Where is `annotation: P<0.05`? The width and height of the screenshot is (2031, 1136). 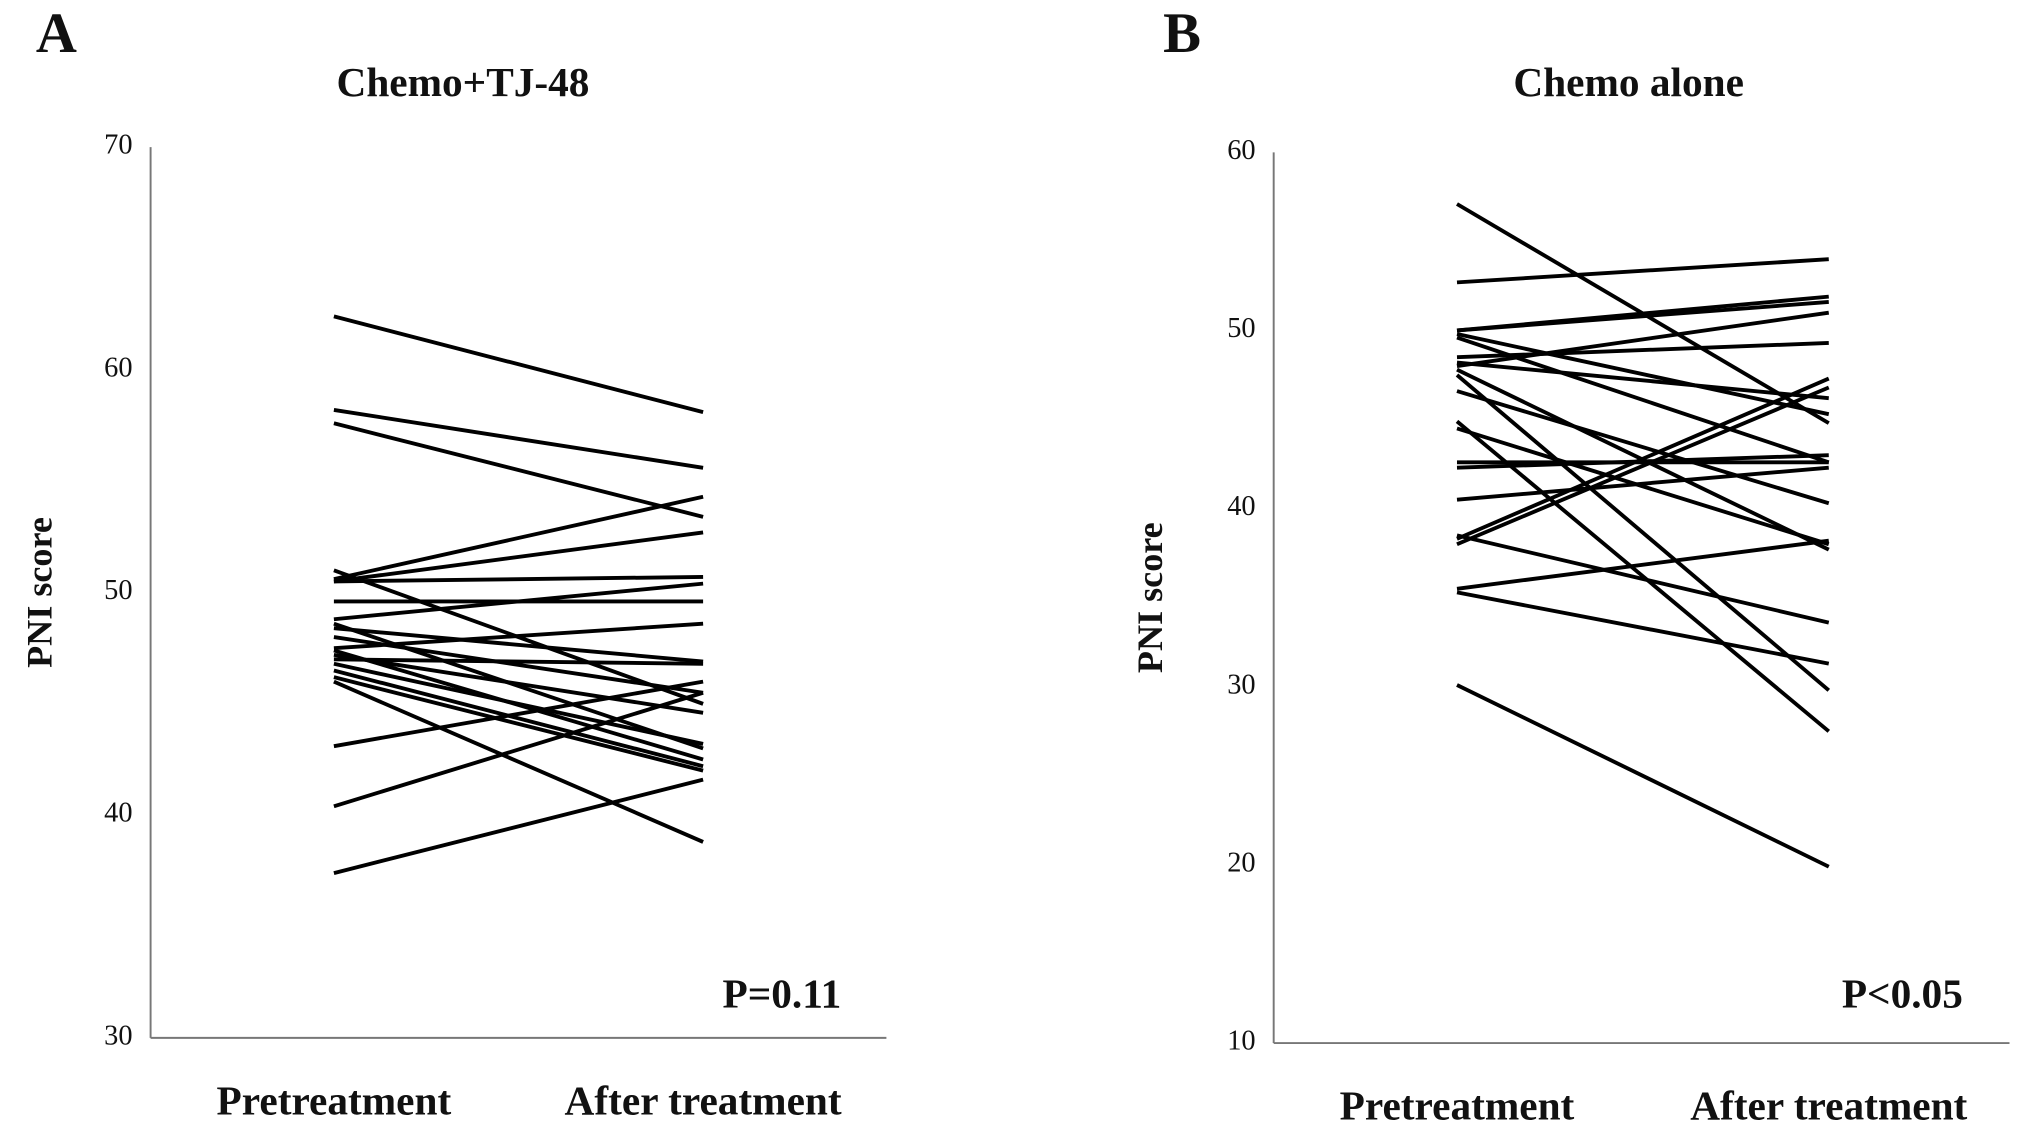
annotation: P<0.05 is located at coordinates (1902, 993).